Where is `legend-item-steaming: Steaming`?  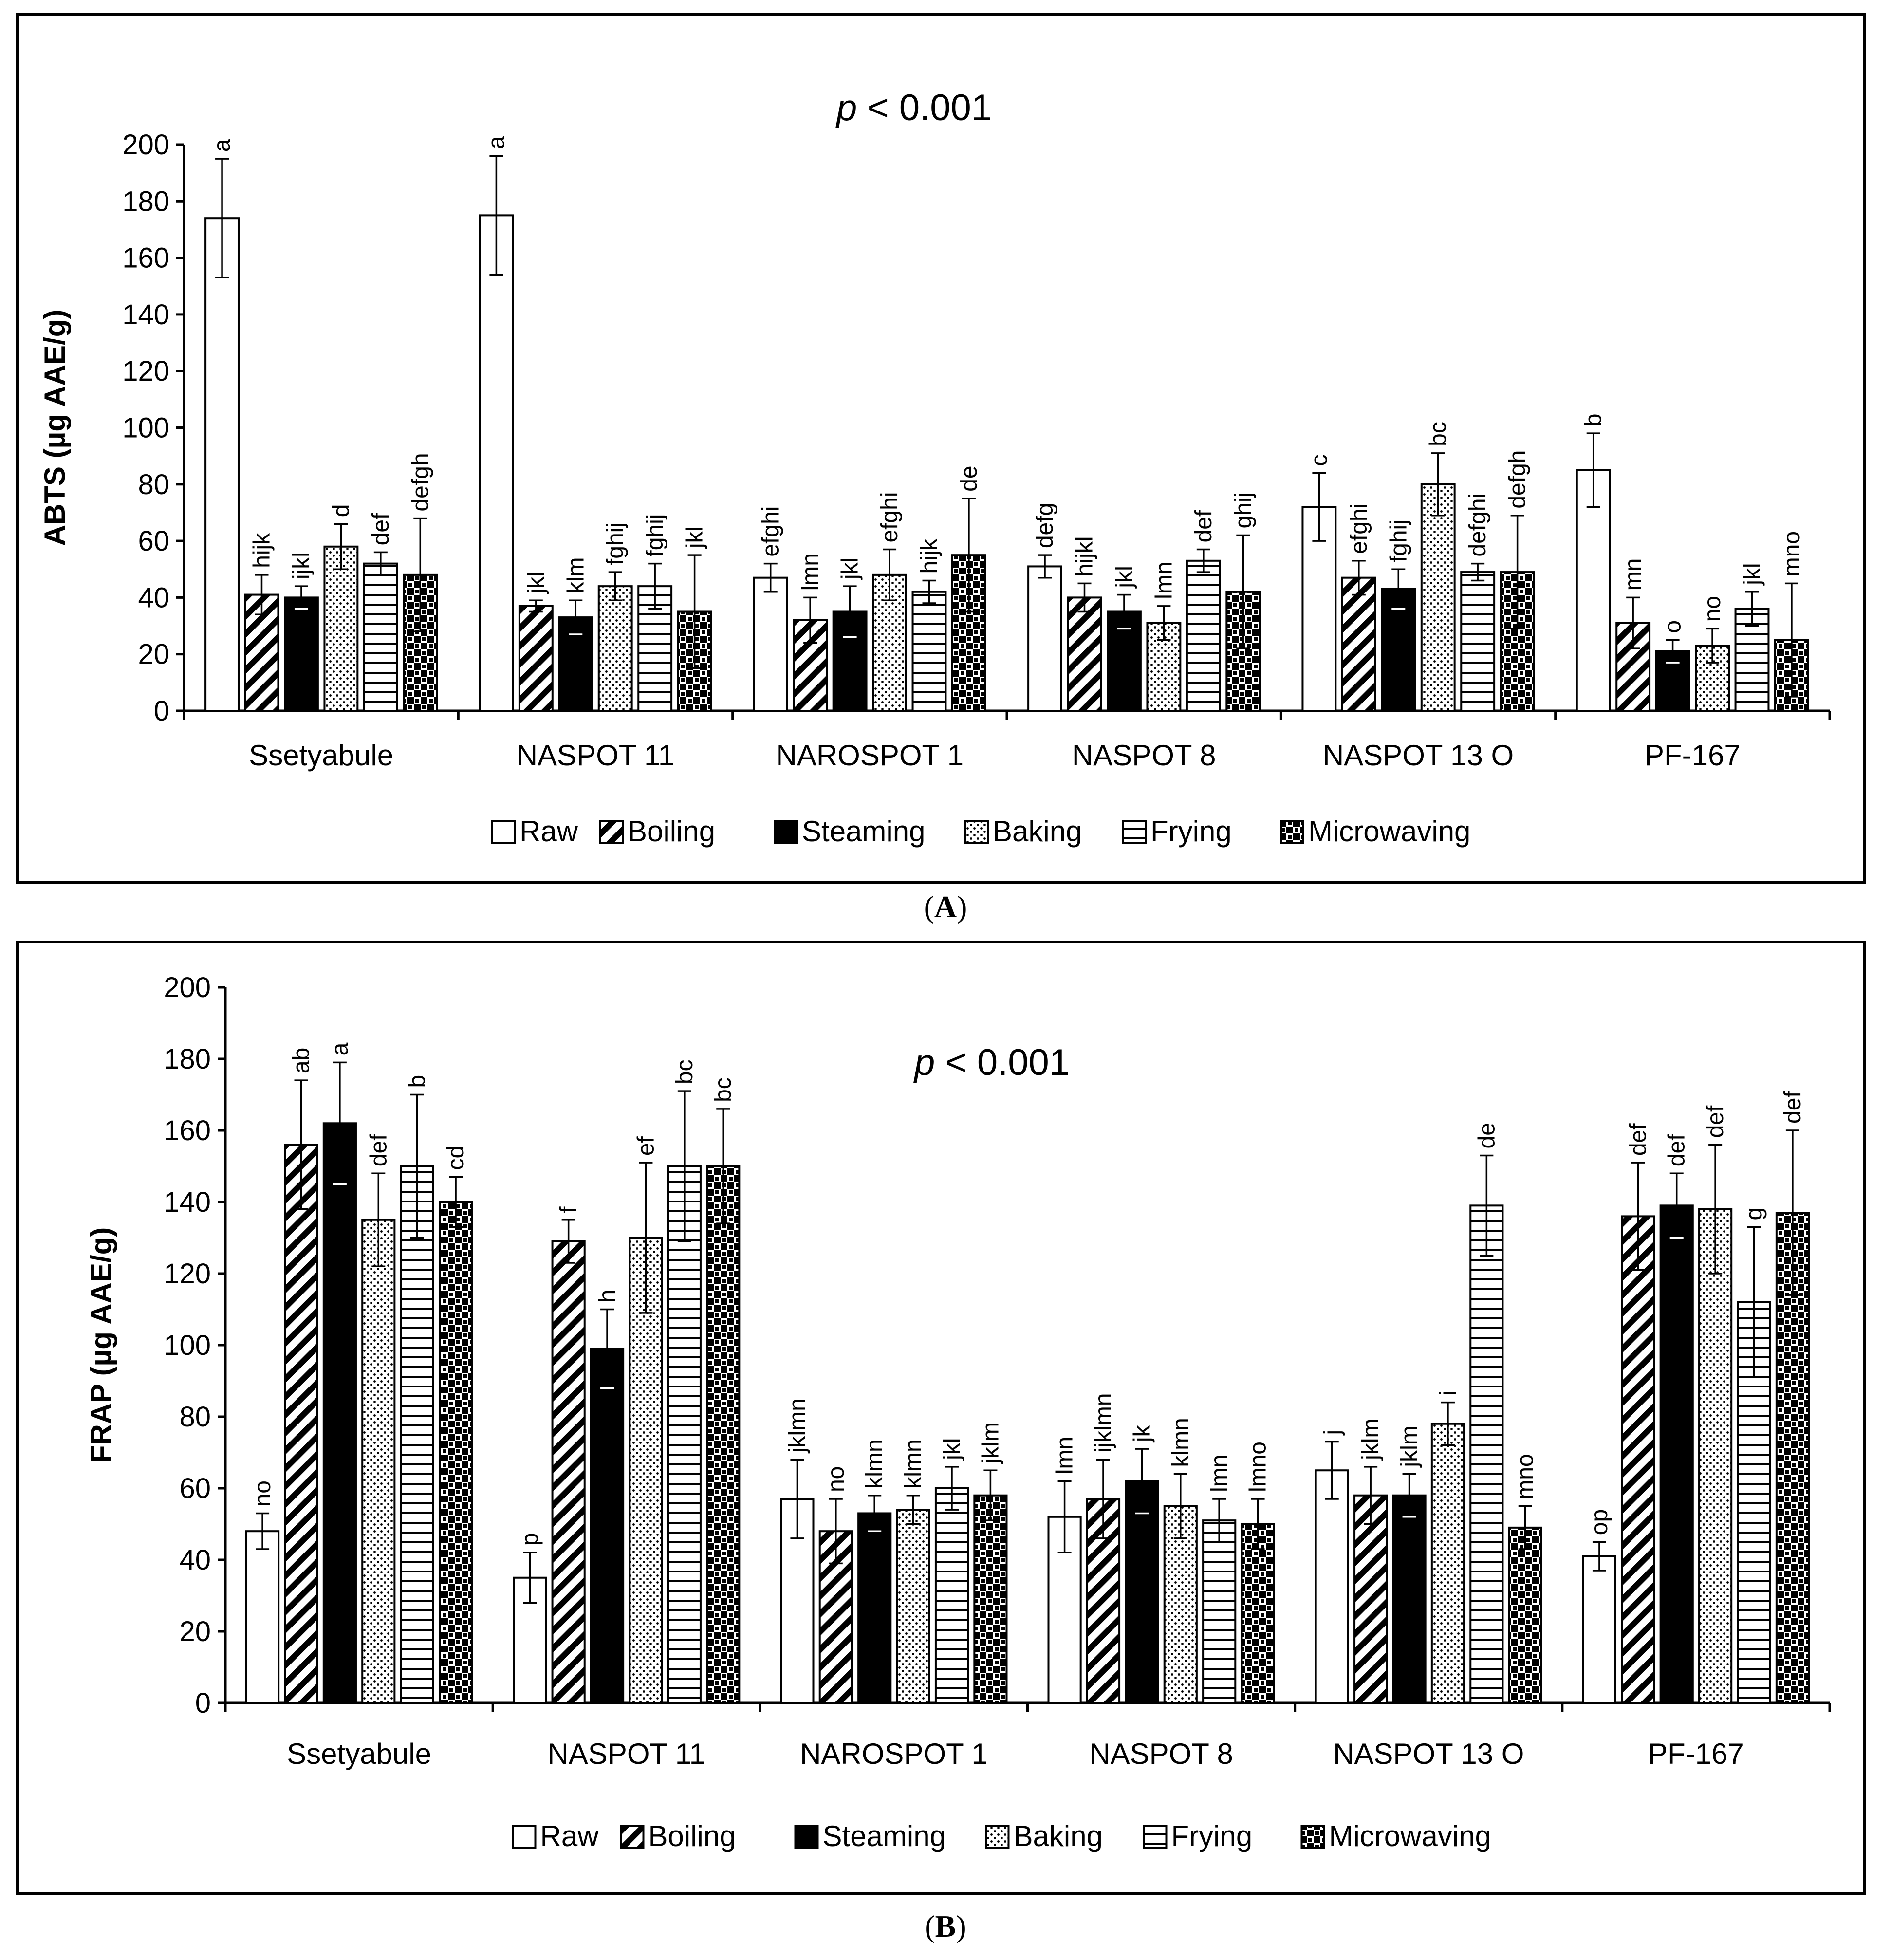 legend-item-steaming: Steaming is located at coordinates (870, 1836).